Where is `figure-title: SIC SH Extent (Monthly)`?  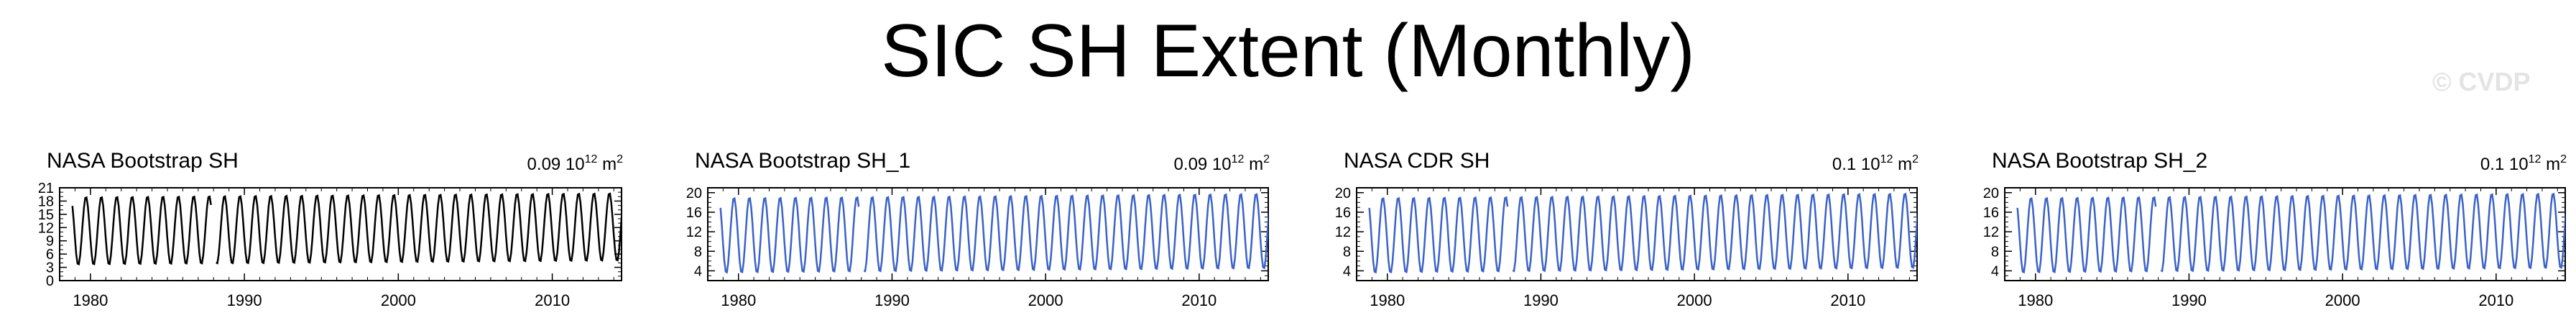 figure-title: SIC SH Extent (Monthly) is located at coordinates (1288, 51).